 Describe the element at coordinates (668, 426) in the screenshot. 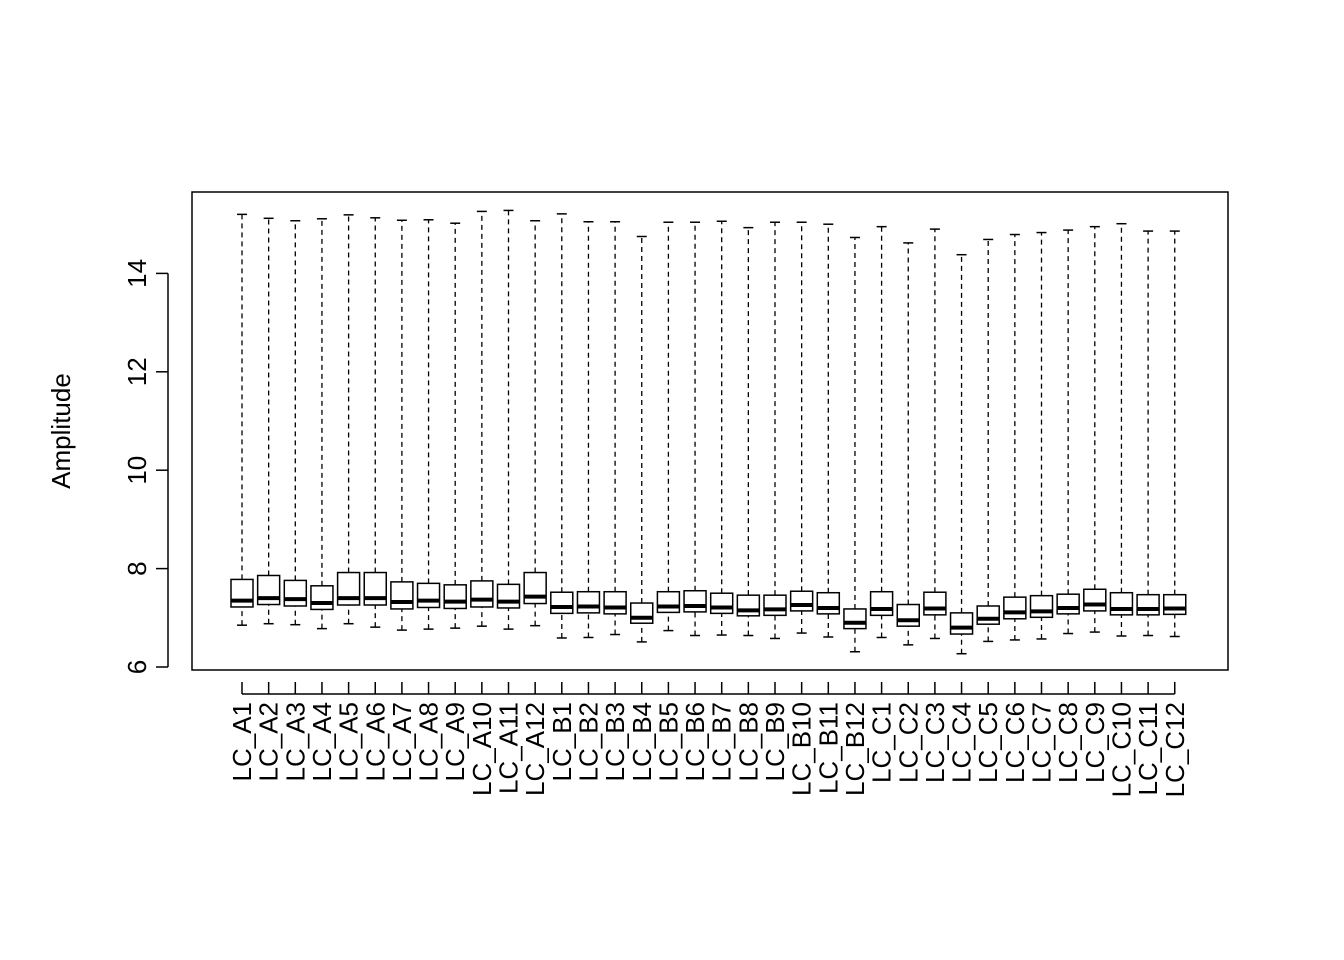

I see `box-LC_B5` at that location.